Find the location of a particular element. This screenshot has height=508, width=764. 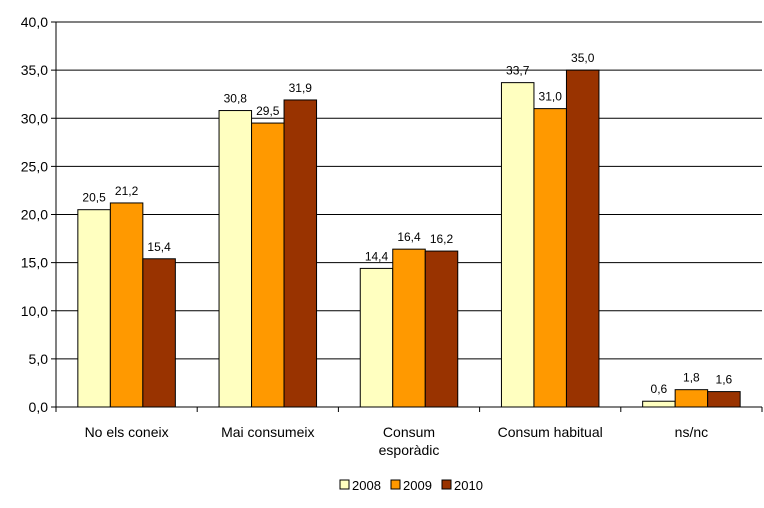

data-label: 29,5 is located at coordinates (268, 111).